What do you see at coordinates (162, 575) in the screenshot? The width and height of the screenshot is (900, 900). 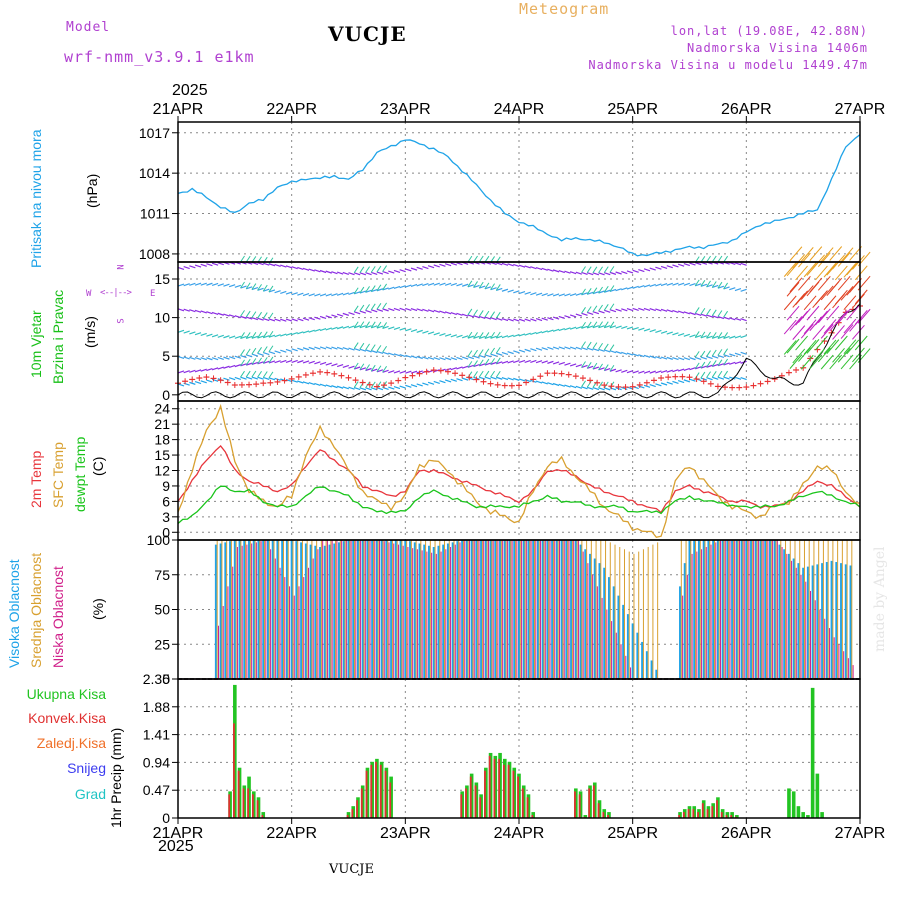 I see `y-tick-label: 75` at bounding box center [162, 575].